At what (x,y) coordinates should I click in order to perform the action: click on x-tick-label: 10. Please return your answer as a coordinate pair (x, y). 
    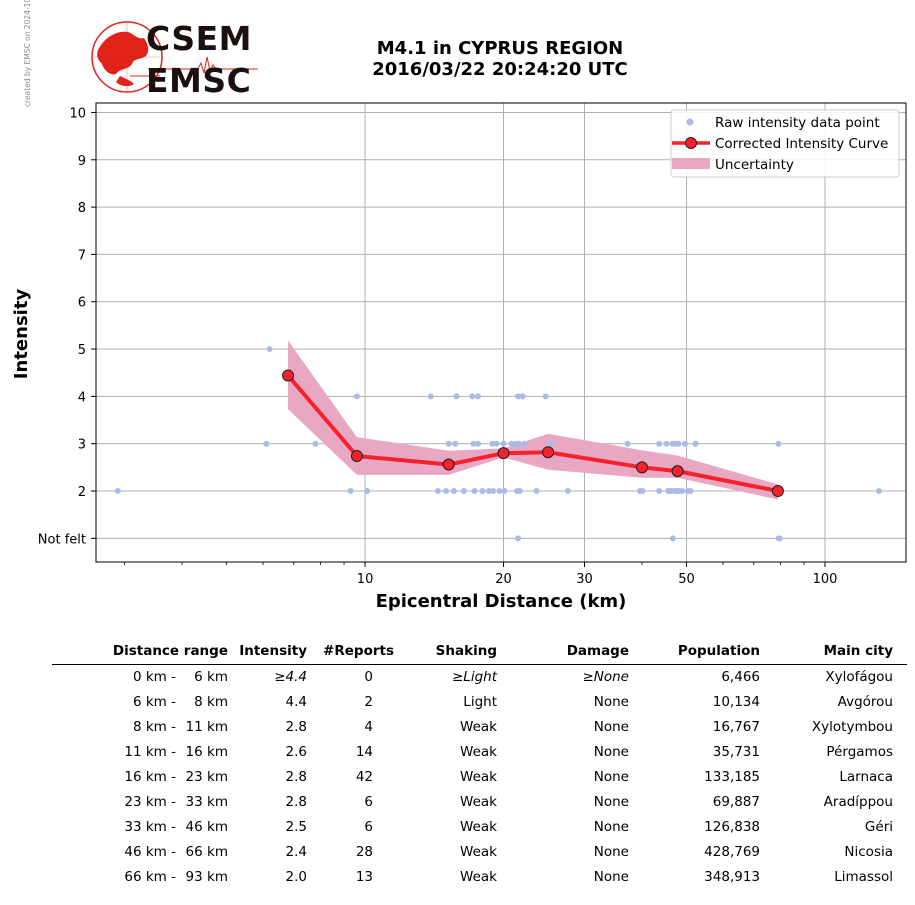
    Looking at the image, I should click on (365, 579).